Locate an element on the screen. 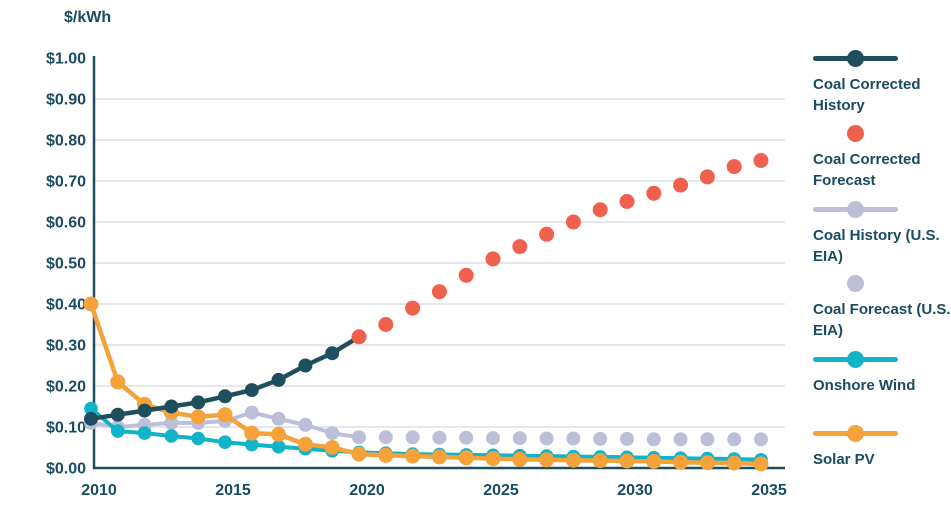  y-tick-label: $0.00 is located at coordinates (66, 469).